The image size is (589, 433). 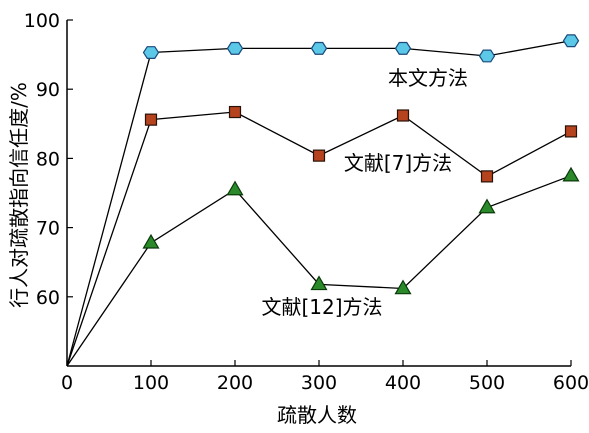 I want to click on x-tick-label: 400, so click(x=403, y=383).